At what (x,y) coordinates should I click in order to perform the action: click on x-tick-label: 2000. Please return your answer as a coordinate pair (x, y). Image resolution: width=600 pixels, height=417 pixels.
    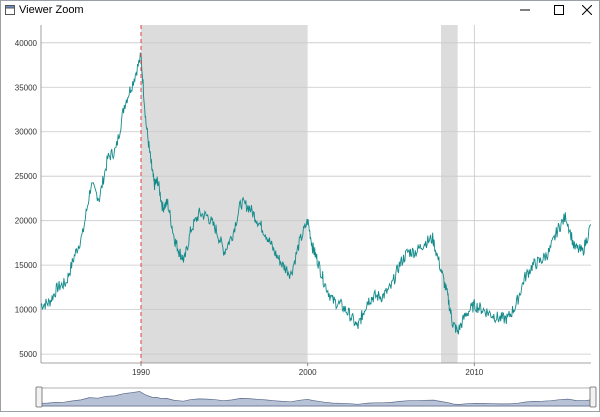
    Looking at the image, I should click on (308, 372).